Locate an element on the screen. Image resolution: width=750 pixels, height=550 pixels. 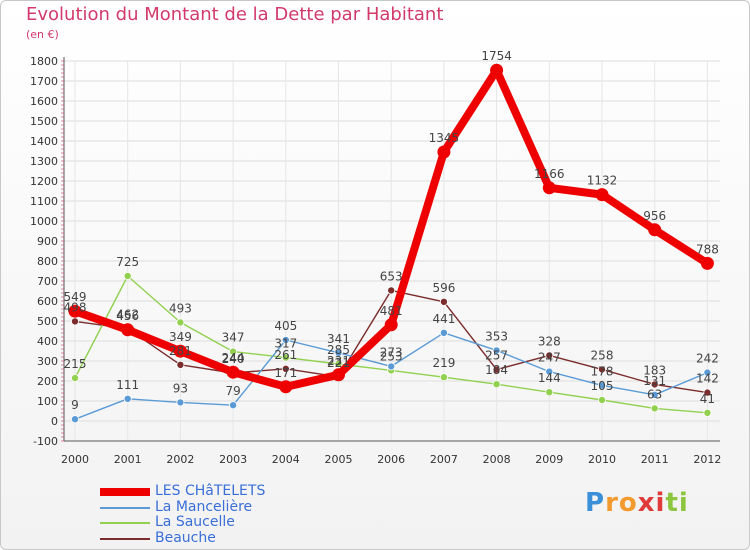
data-label: 221 is located at coordinates (338, 363).